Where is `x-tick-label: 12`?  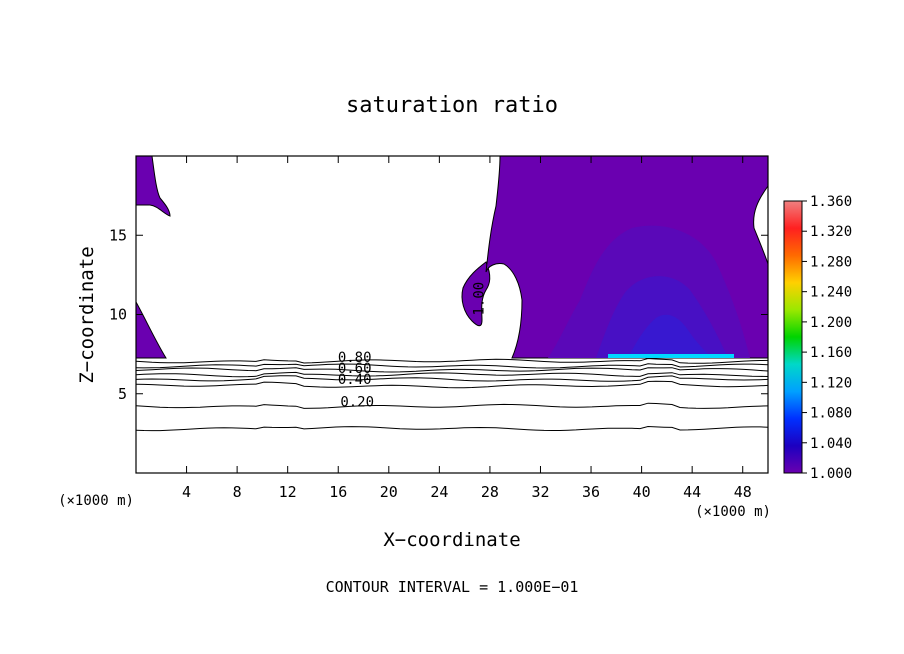 x-tick-label: 12 is located at coordinates (288, 492).